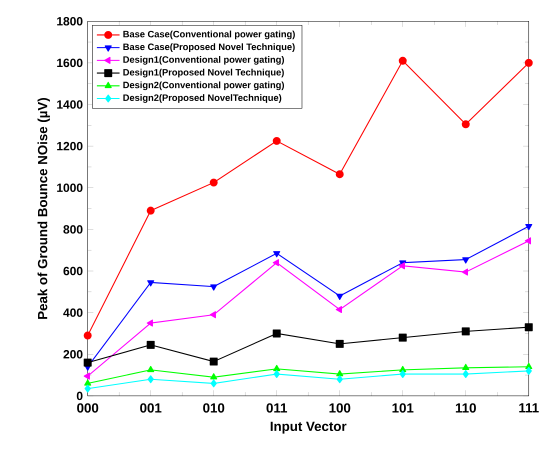 This screenshot has width=558, height=457. Describe the element at coordinates (70, 146) in the screenshot. I see `y-tick-label: 1200` at that location.